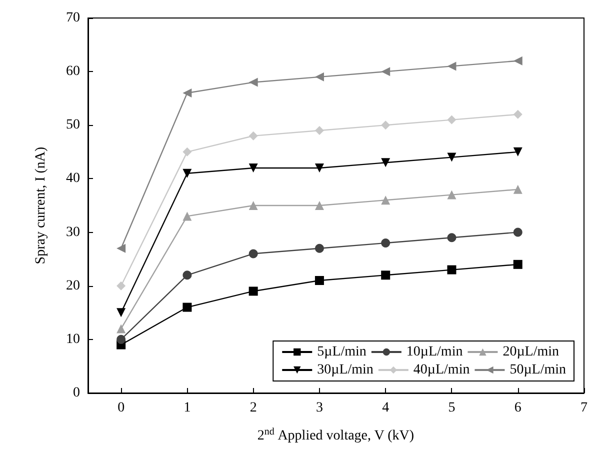 The width and height of the screenshot is (600, 473). Describe the element at coordinates (73, 72) in the screenshot. I see `y-tick-label: 60` at that location.